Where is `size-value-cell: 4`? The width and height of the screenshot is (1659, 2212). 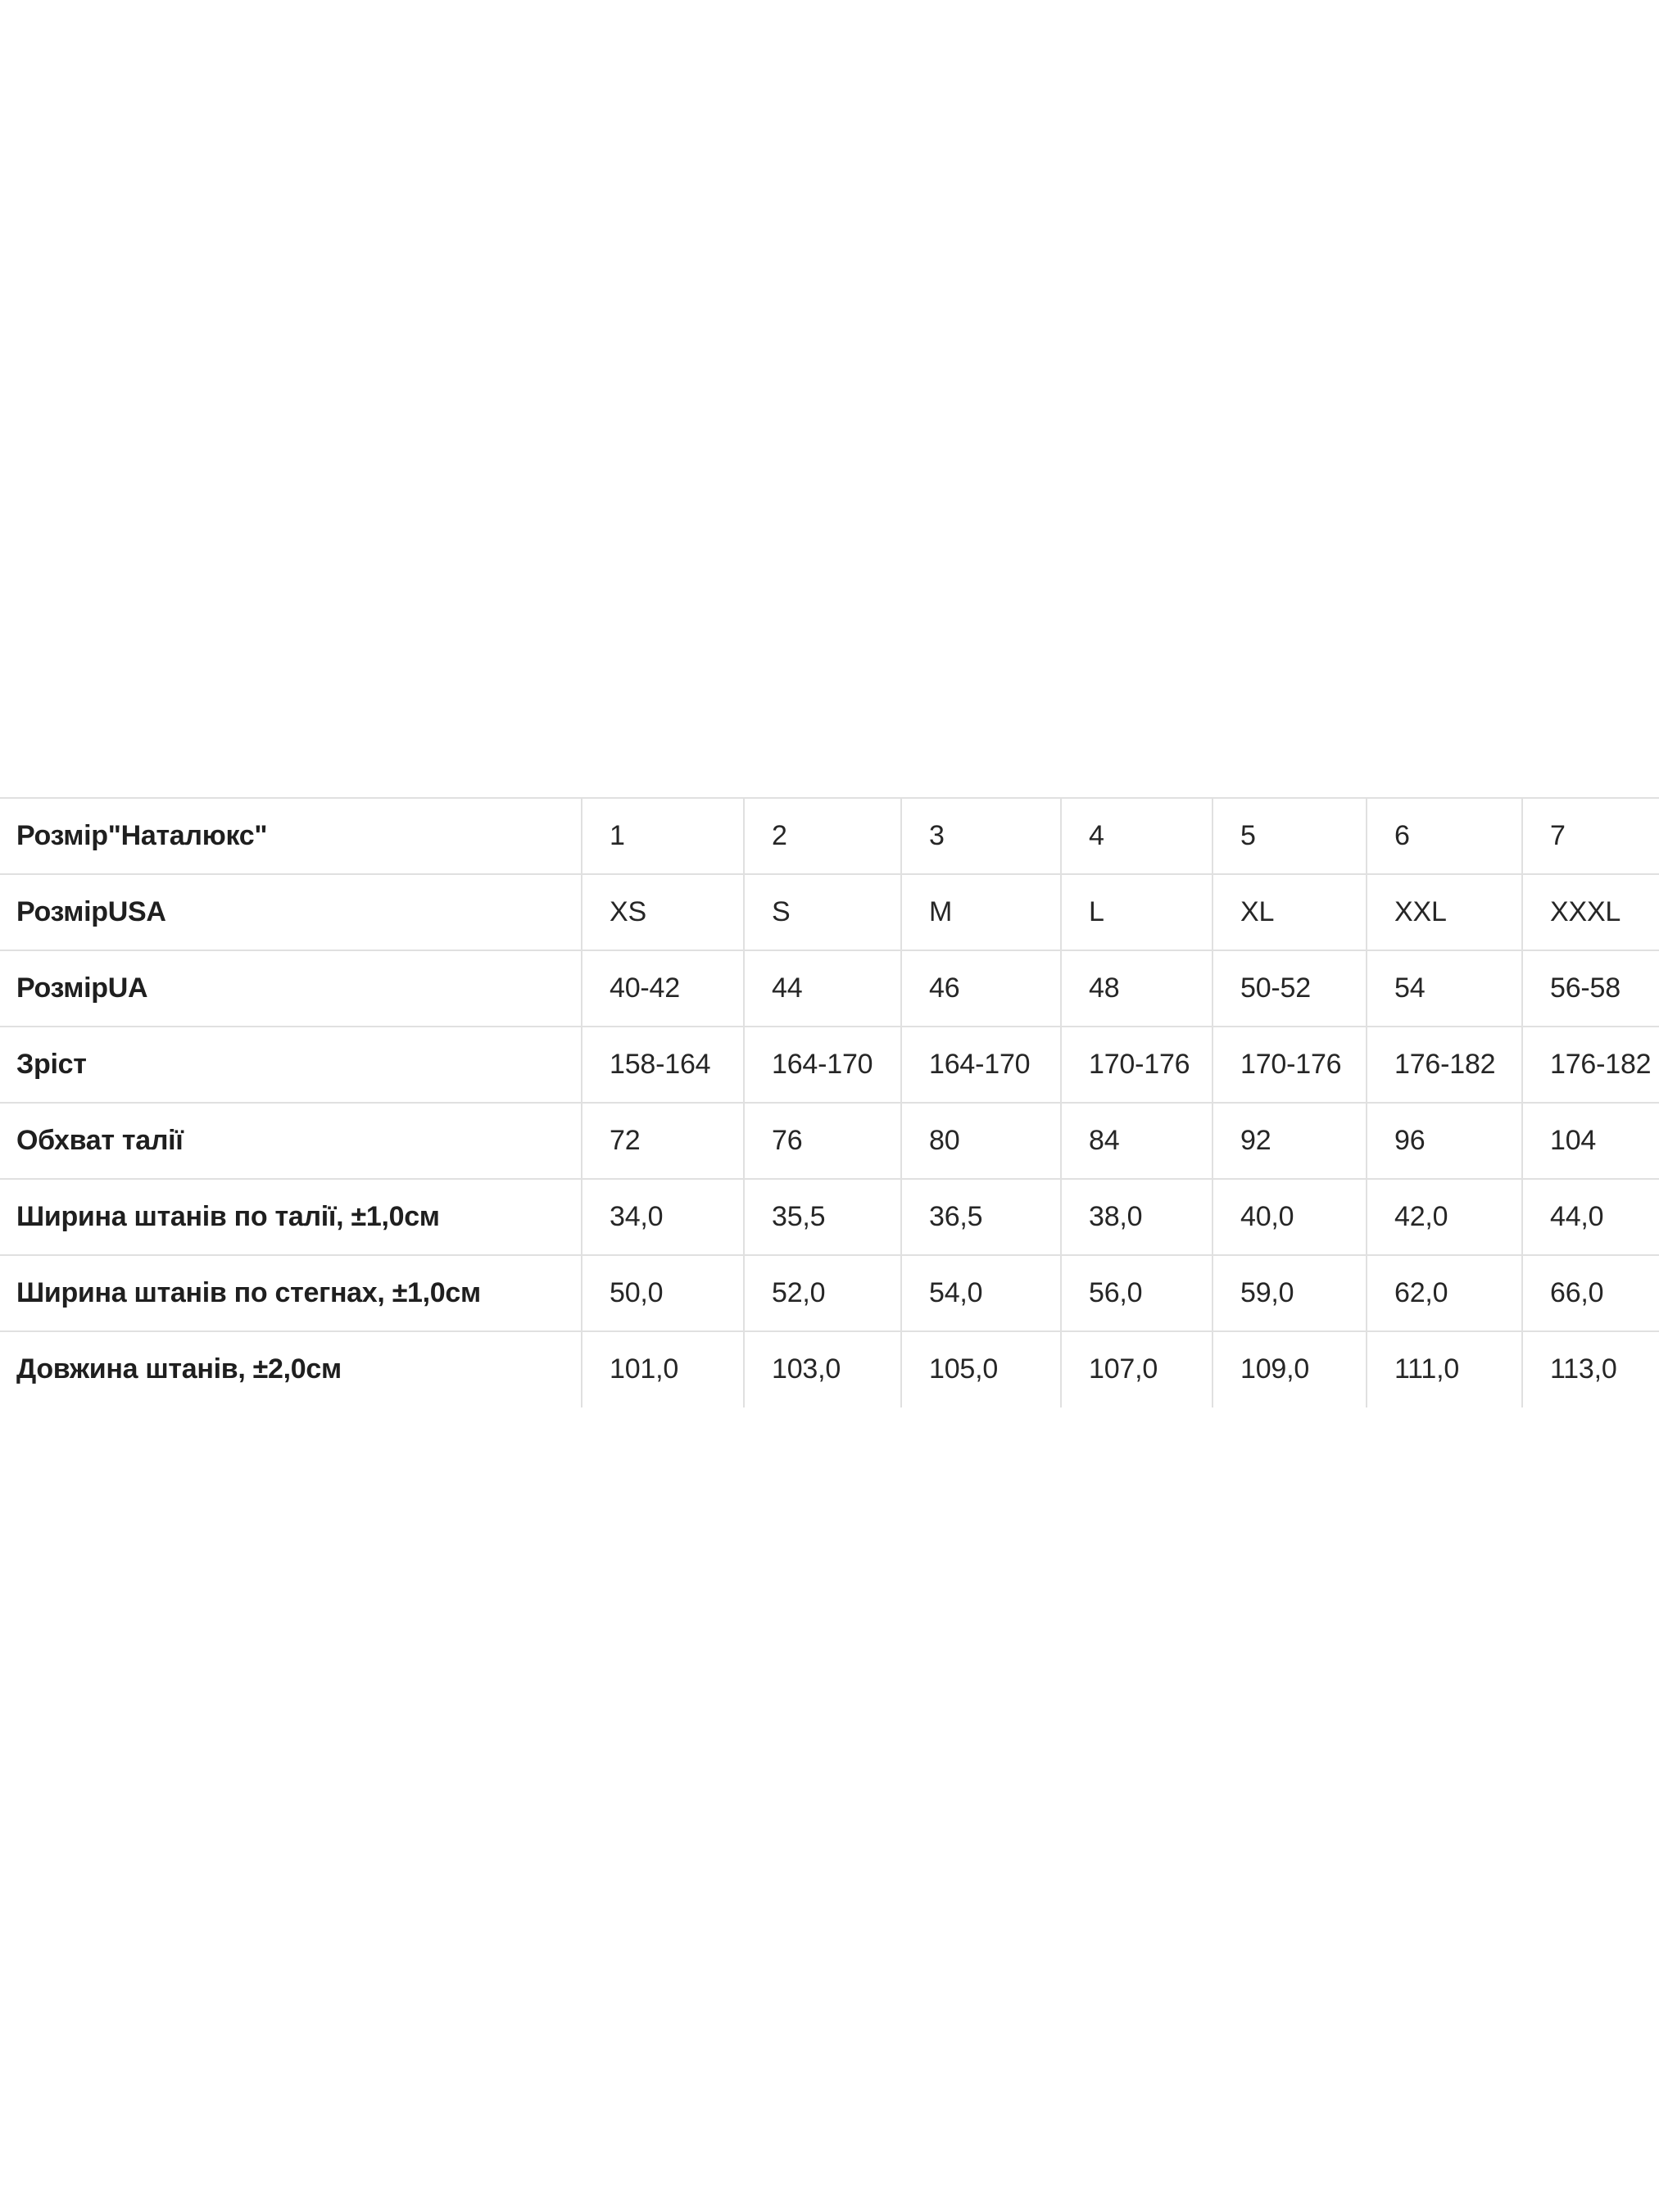 size-value-cell: 4 is located at coordinates (1136, 836).